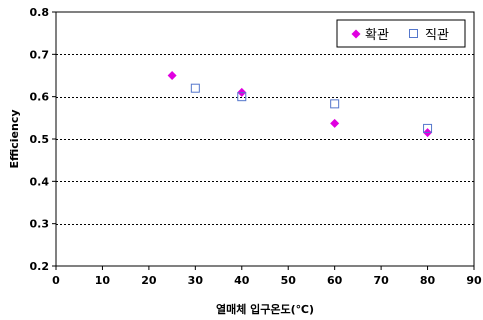 The height and width of the screenshot is (320, 483). I want to click on legend: 확관 직관, so click(401, 33).